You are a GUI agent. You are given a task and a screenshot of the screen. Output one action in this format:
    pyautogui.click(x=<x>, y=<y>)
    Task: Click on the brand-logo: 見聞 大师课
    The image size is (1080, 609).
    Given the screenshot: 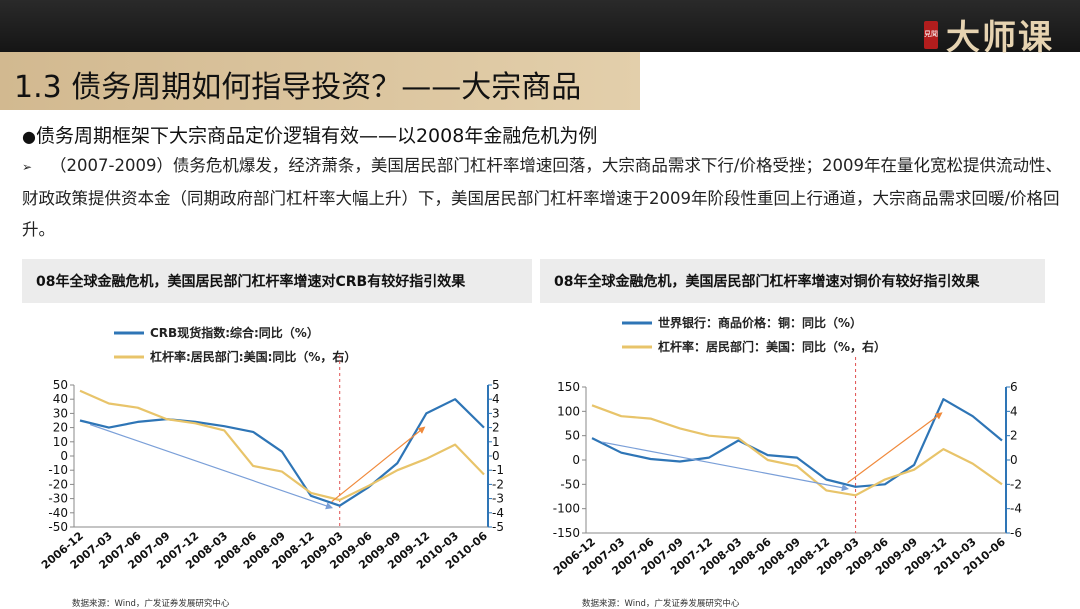 What is the action you would take?
    pyautogui.click(x=989, y=34)
    